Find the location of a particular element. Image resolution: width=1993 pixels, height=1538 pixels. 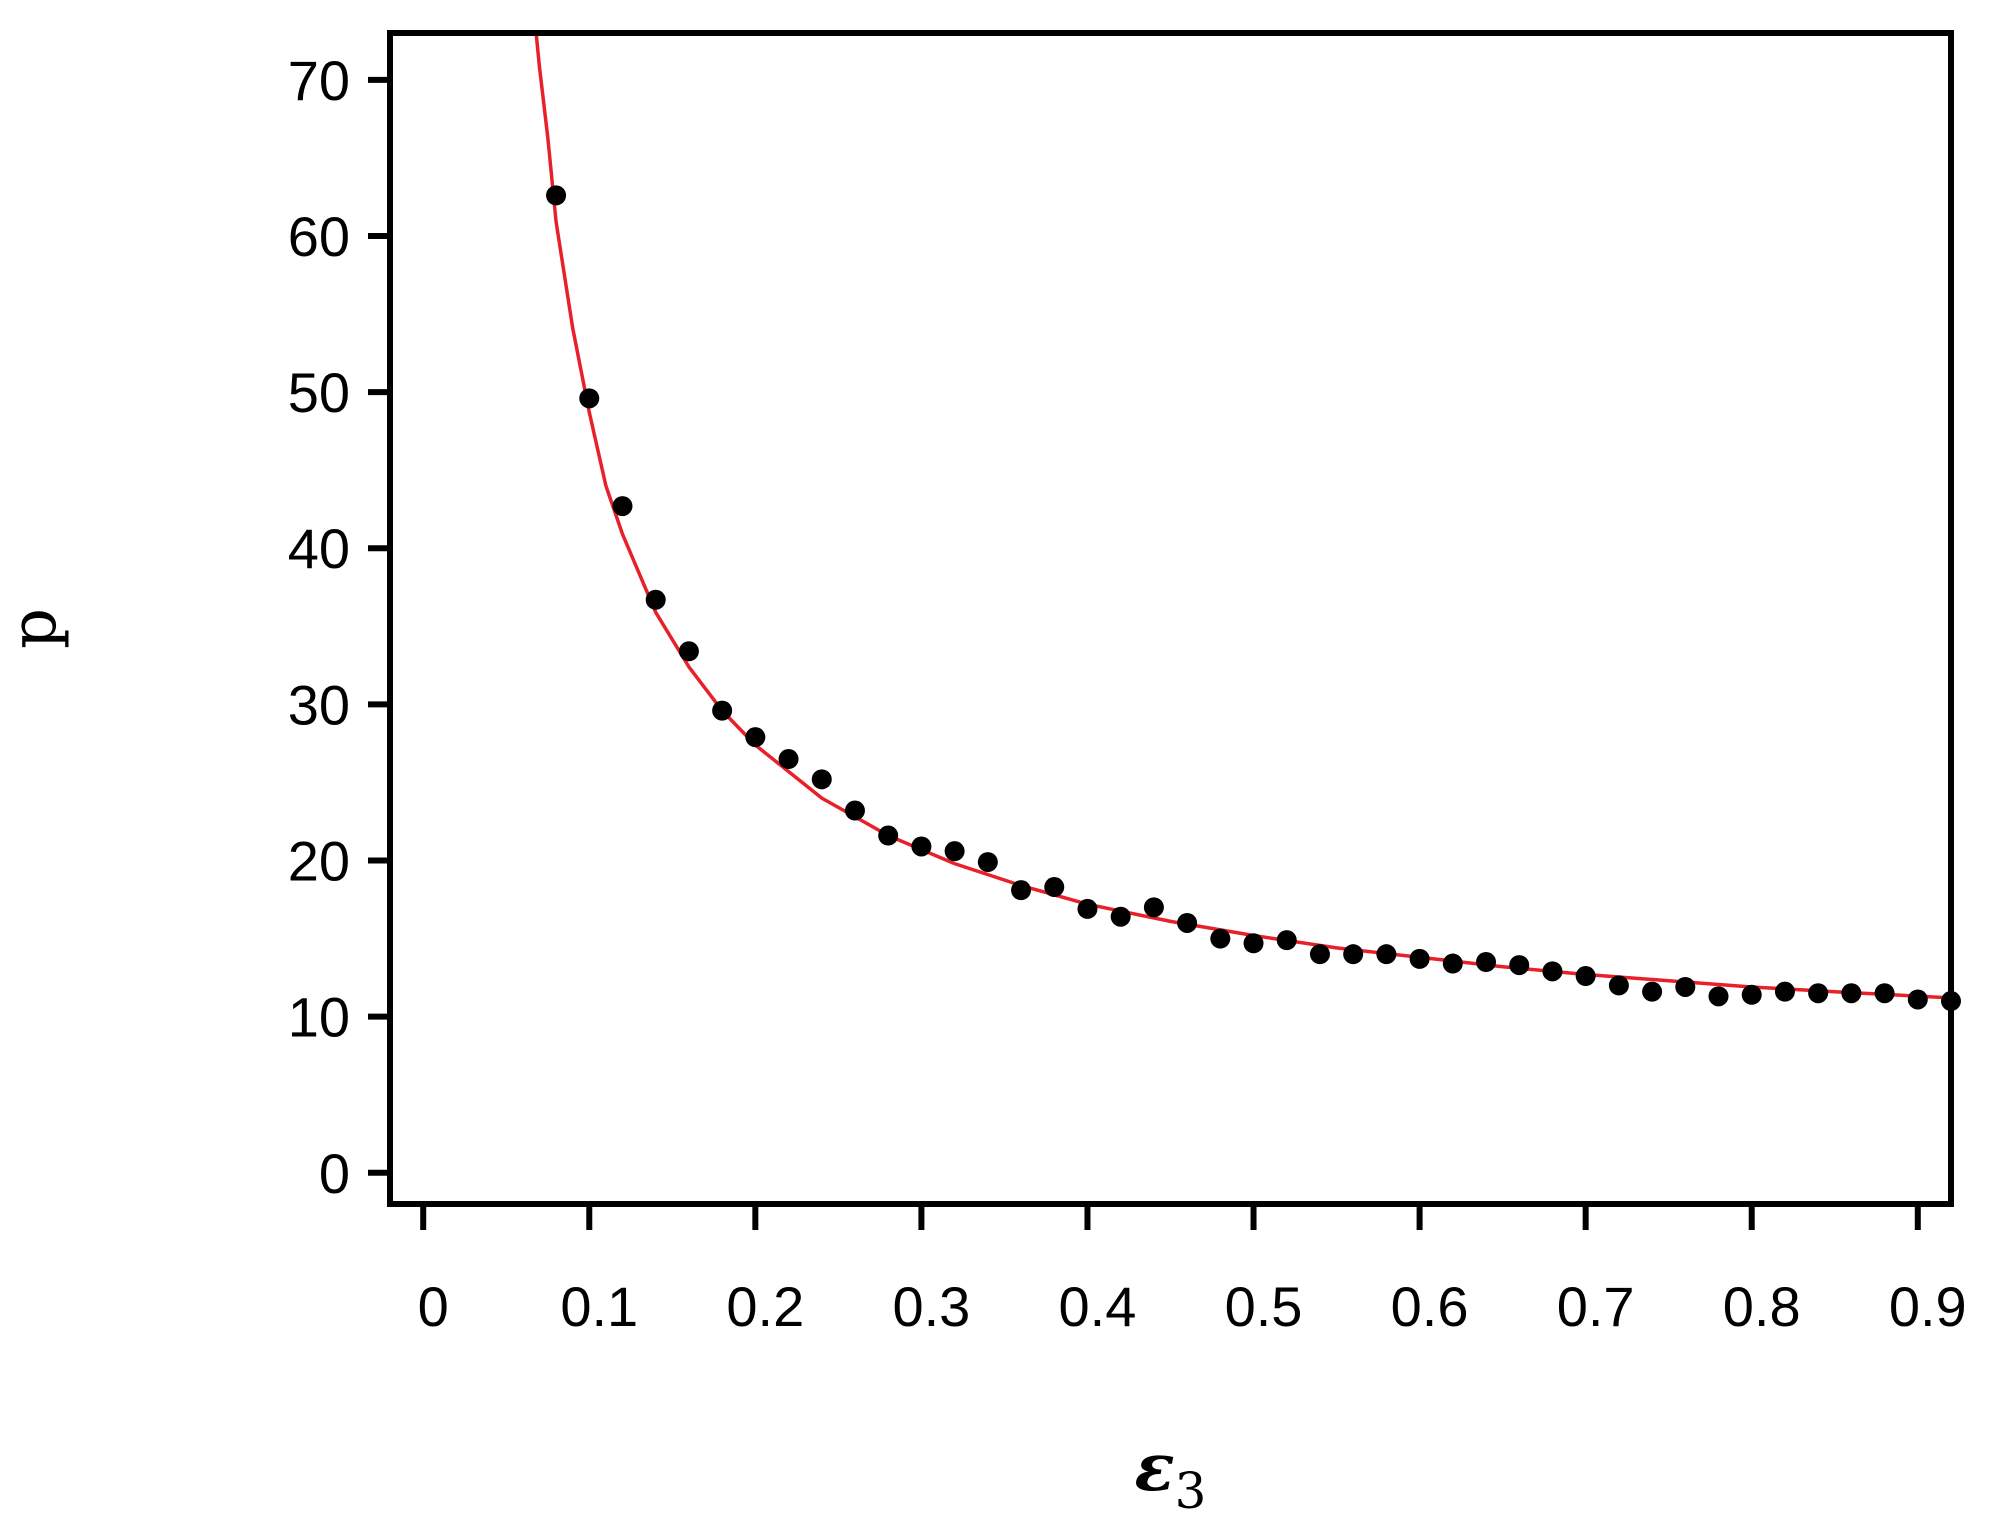

x-tick-label: 0.7 is located at coordinates (1596, 1306).